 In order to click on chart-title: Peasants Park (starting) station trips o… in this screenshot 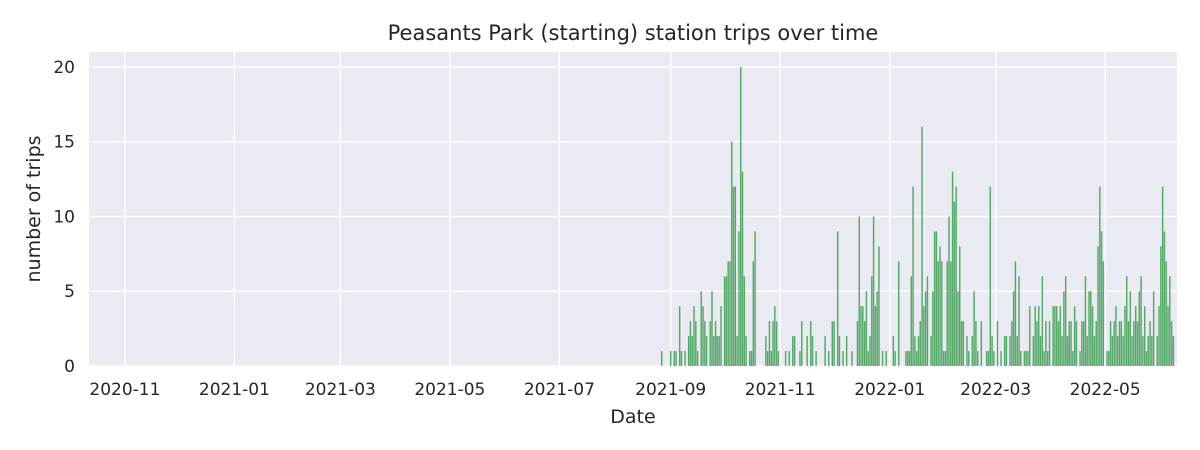, I will do `click(633, 33)`.